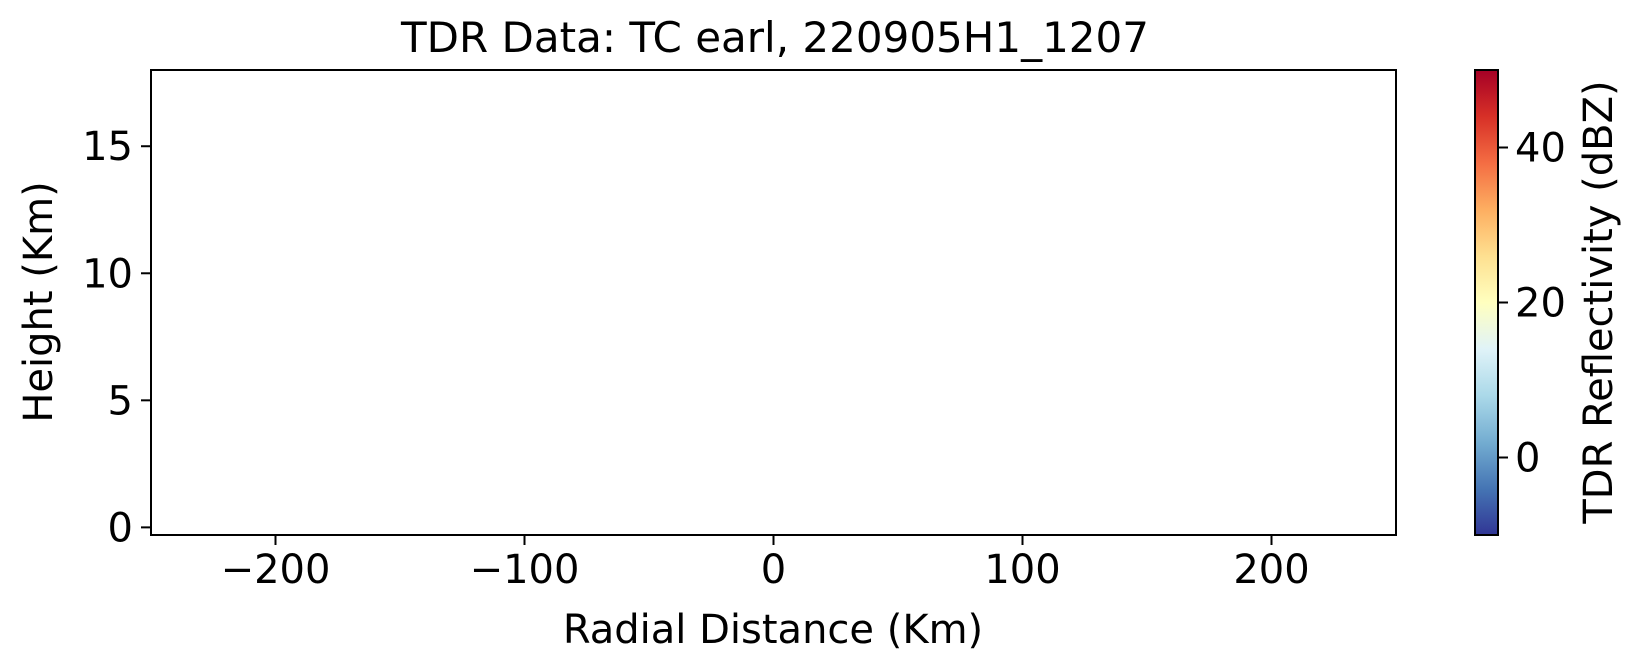 This screenshot has width=1640, height=669. I want to click on x-tick-label: −100, so click(525, 570).